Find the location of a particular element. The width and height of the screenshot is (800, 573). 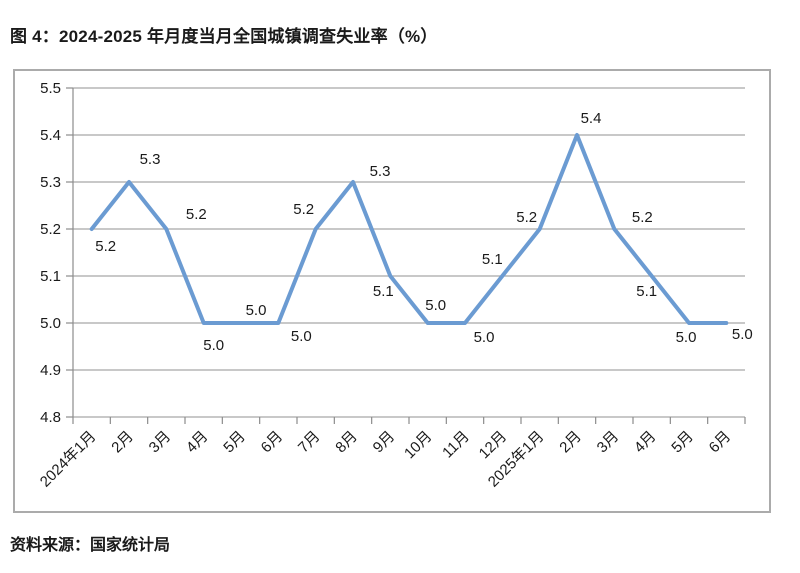

y-axis-label: 5.2 is located at coordinates (50, 229).